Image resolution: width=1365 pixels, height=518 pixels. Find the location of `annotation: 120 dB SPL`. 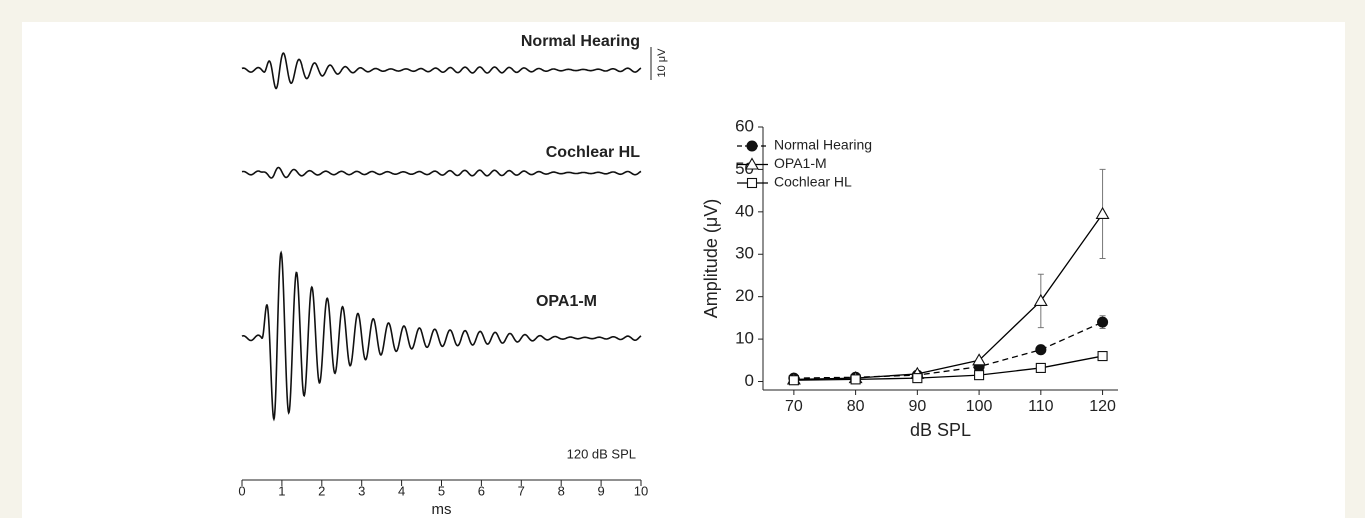

annotation: 120 dB SPL is located at coordinates (601, 453).